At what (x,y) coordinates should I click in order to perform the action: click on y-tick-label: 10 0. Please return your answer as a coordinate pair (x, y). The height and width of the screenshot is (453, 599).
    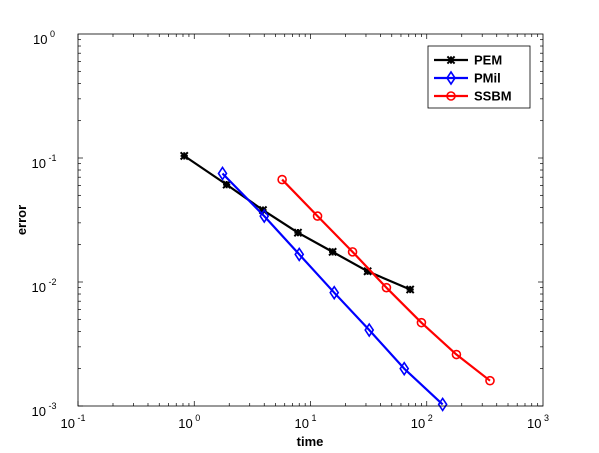
    Looking at the image, I should click on (44, 38).